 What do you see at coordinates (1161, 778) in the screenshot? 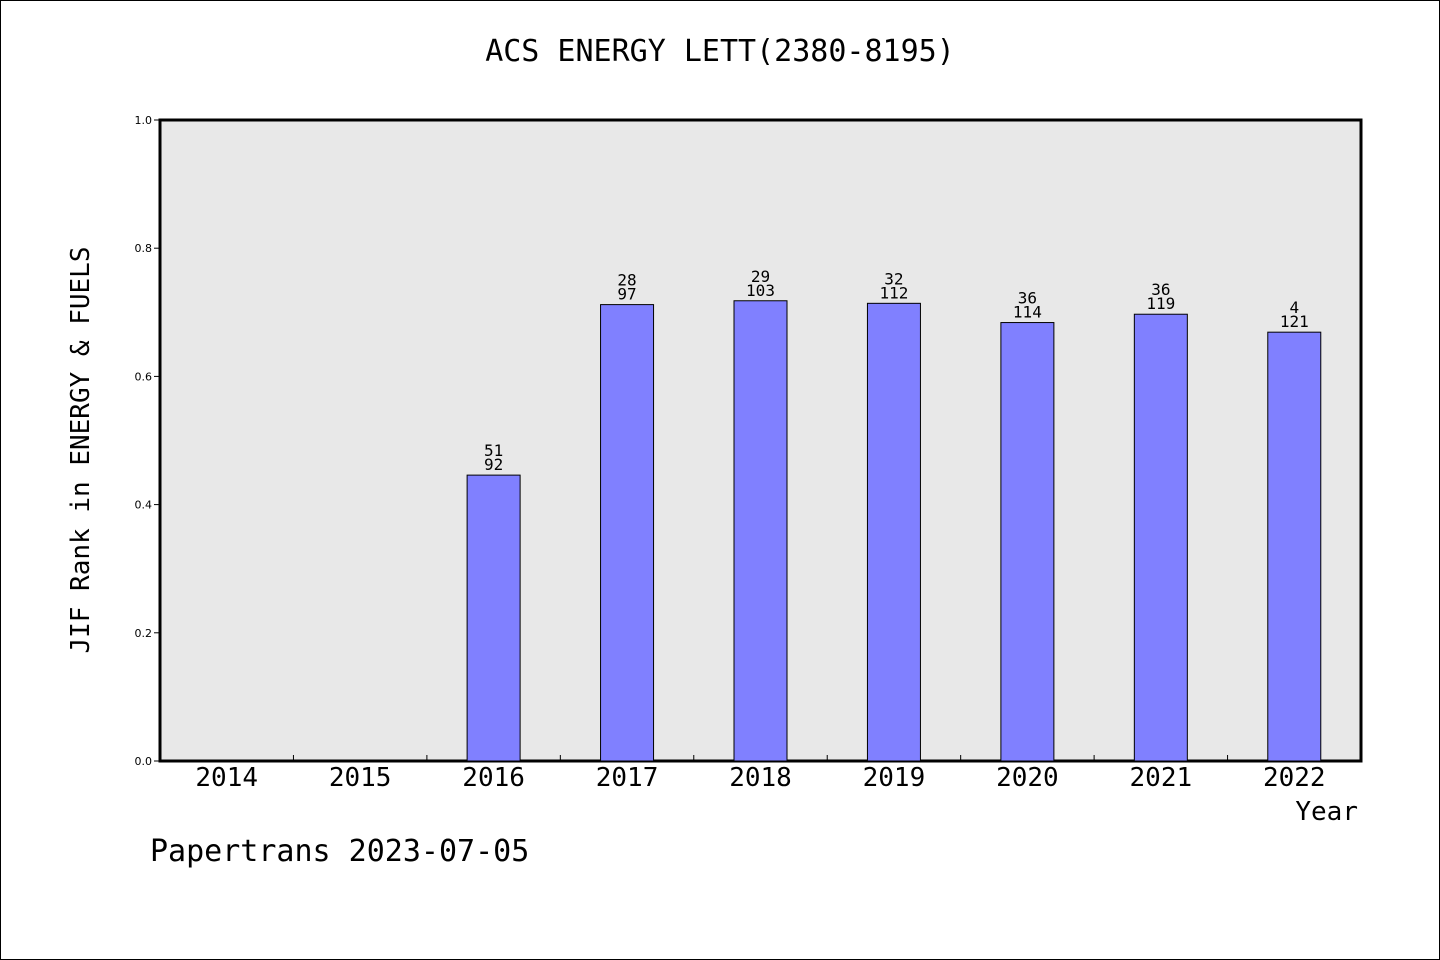
I see `x-tick-label: 2021` at bounding box center [1161, 778].